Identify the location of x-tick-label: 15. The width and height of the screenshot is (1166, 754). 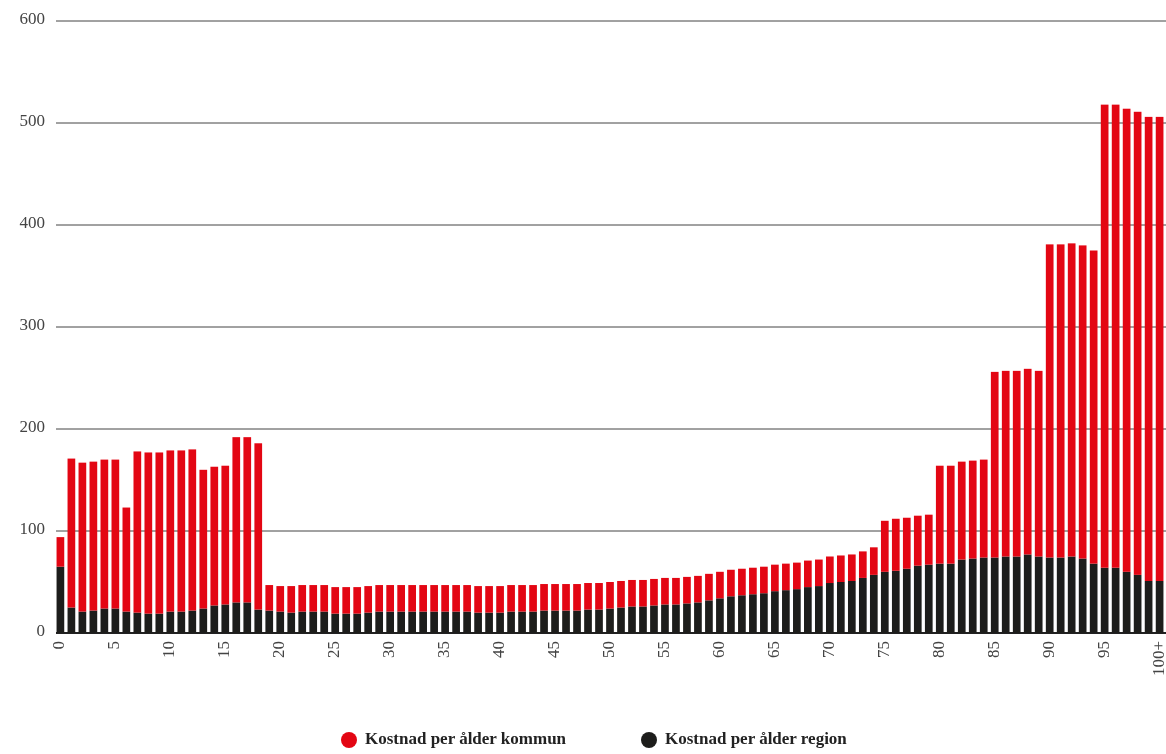
(224, 649).